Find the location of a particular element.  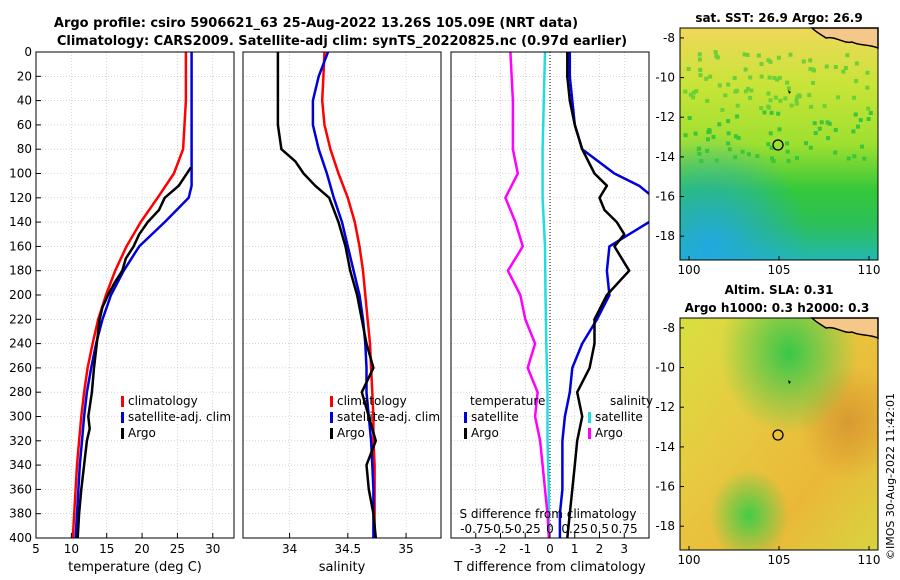

map-y-tick-label: -12 is located at coordinates (665, 407).